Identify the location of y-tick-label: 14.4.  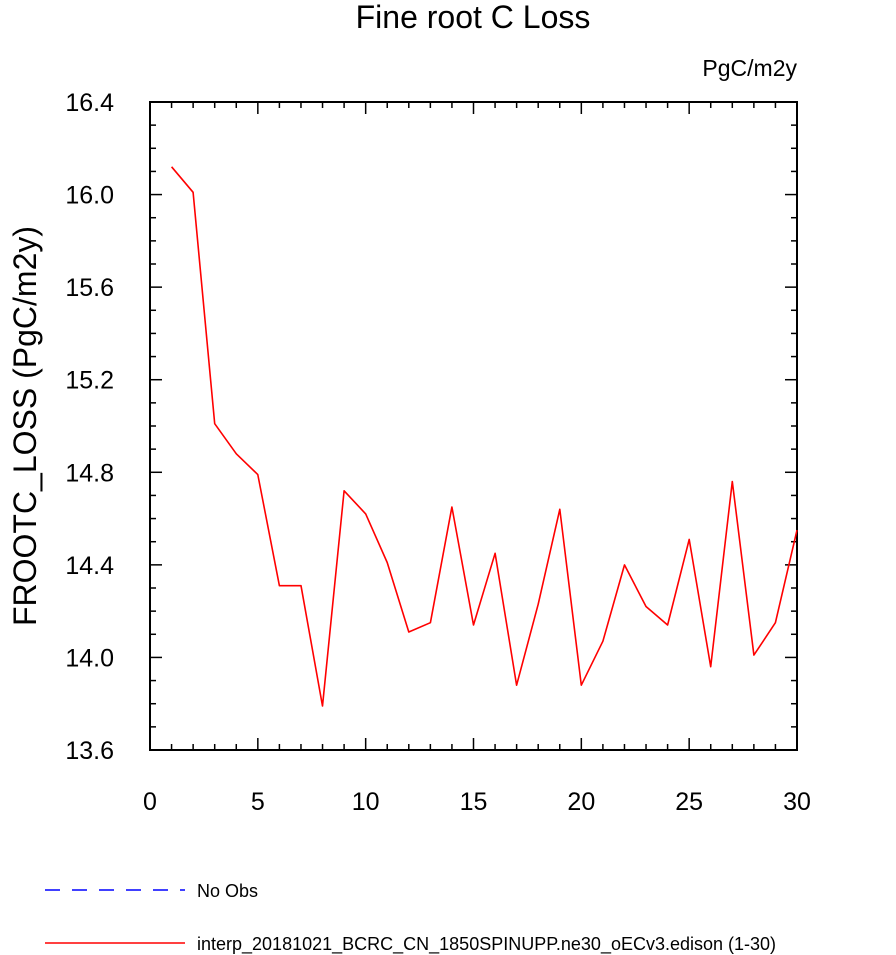
(89, 566).